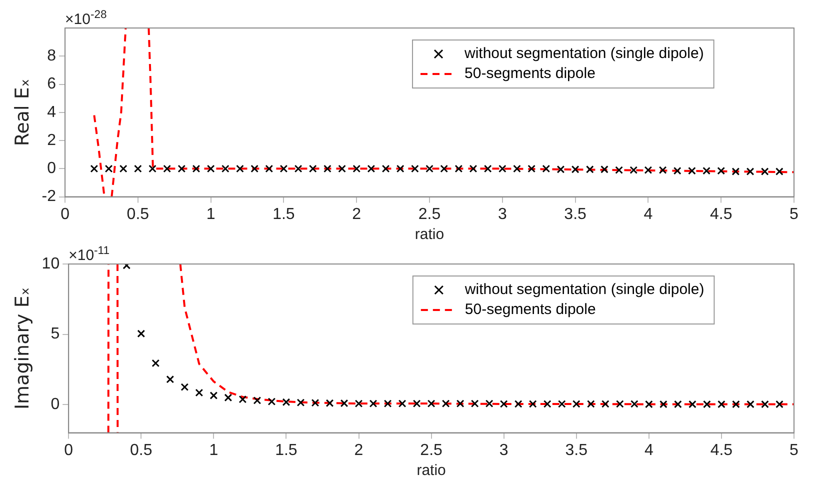 This screenshot has height=489, width=816. I want to click on y-tick-label: 5, so click(55, 334).